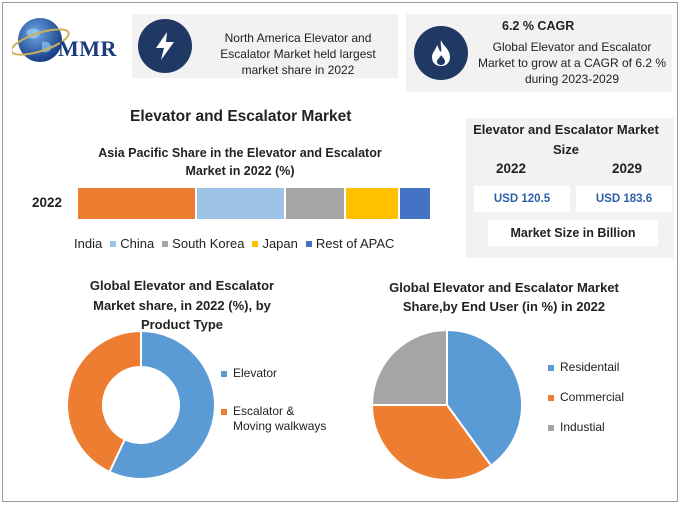  I want to click on year-2029-label: 2029, so click(627, 168).